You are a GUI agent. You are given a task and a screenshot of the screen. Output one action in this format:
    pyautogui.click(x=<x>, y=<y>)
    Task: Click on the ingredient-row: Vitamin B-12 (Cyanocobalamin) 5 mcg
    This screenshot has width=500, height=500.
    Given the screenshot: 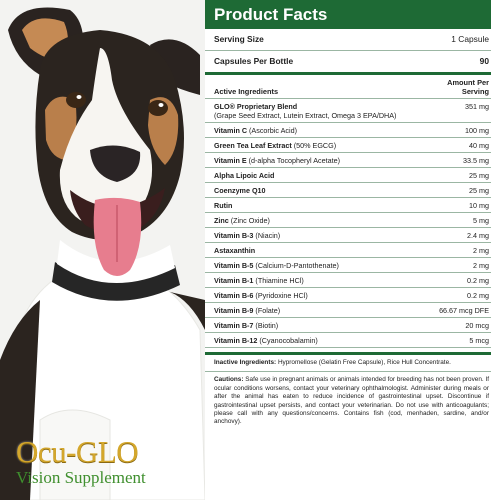 What is the action you would take?
    pyautogui.click(x=348, y=340)
    